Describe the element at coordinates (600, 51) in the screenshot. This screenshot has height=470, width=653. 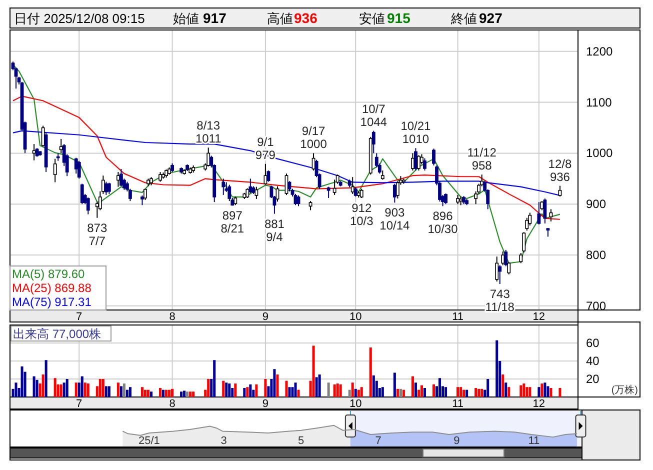
I see `y-tick-label: 1200` at that location.